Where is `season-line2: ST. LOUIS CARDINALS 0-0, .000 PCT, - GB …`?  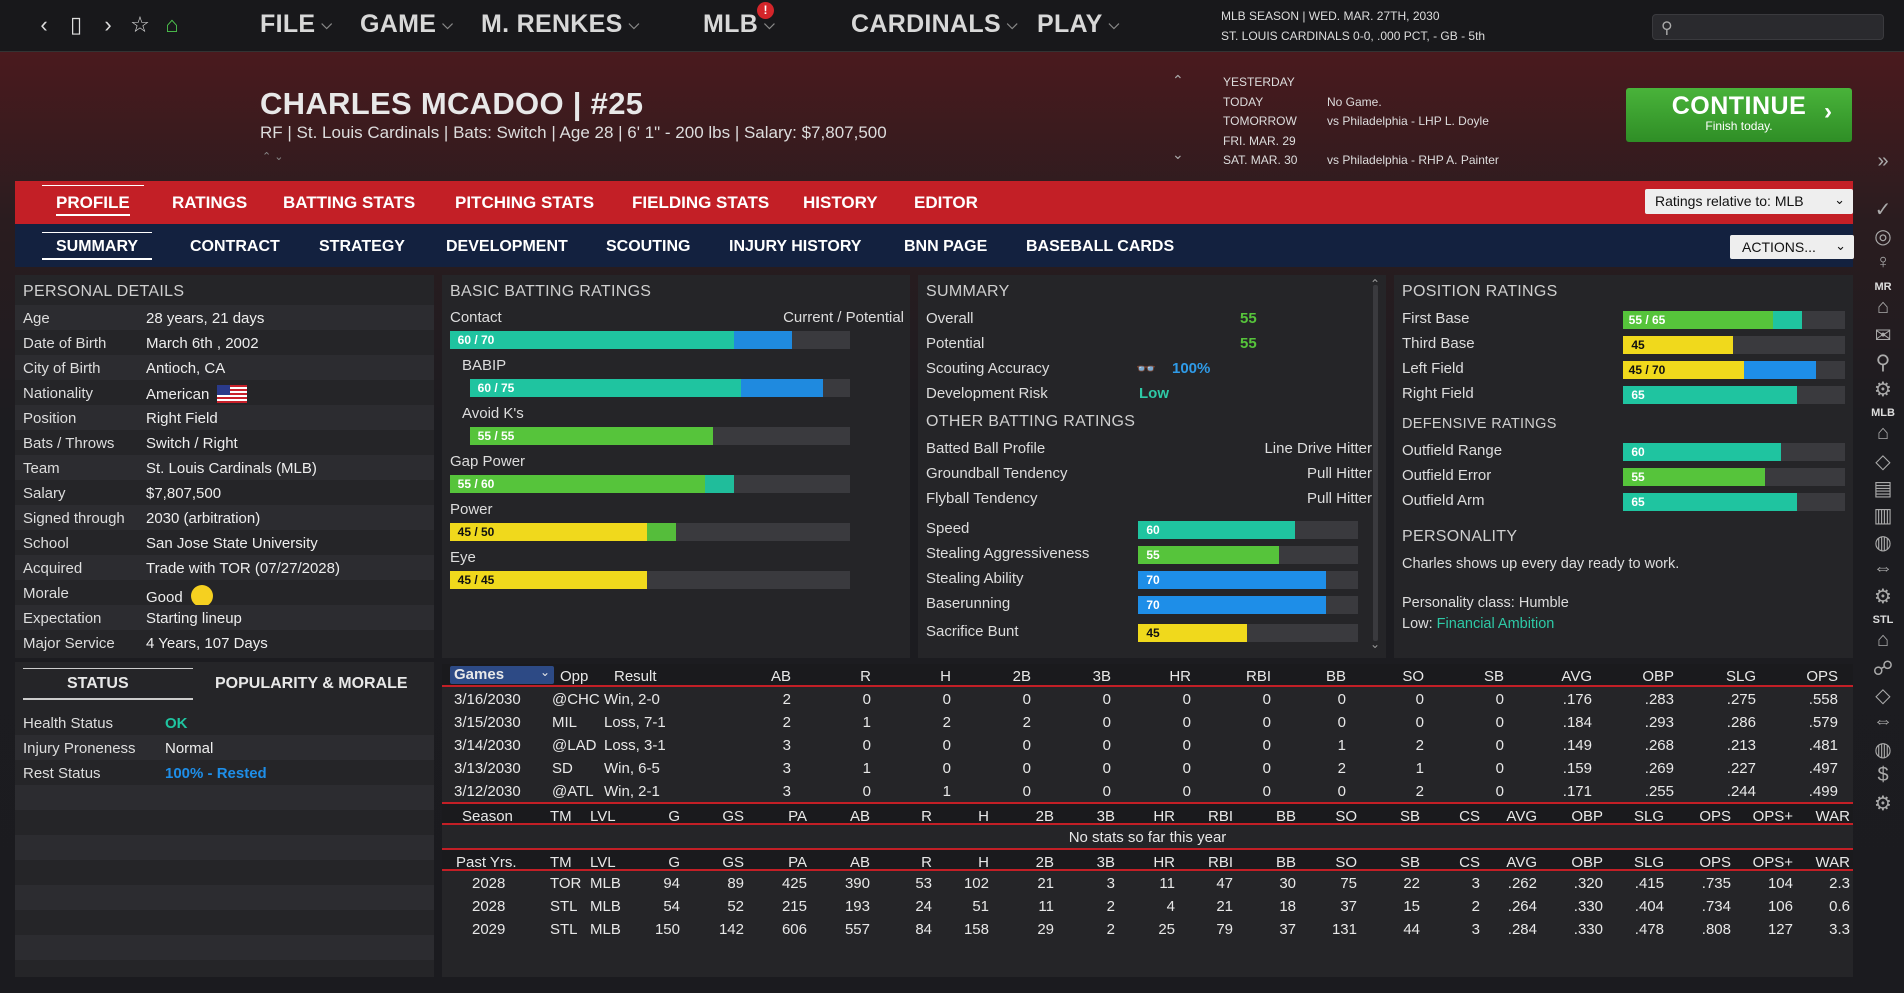
season-line2: ST. LOUIS CARDINALS 0-0, .000 PCT, - GB … is located at coordinates (1353, 36).